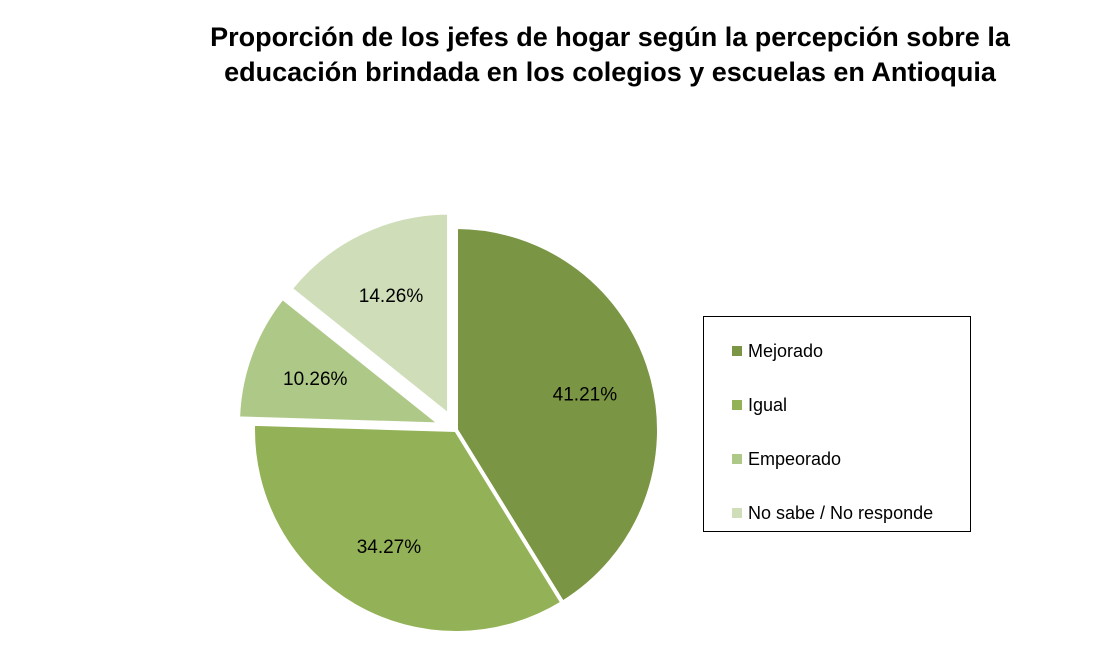  I want to click on slice-no-sabe-label: 14.26%, so click(391, 296).